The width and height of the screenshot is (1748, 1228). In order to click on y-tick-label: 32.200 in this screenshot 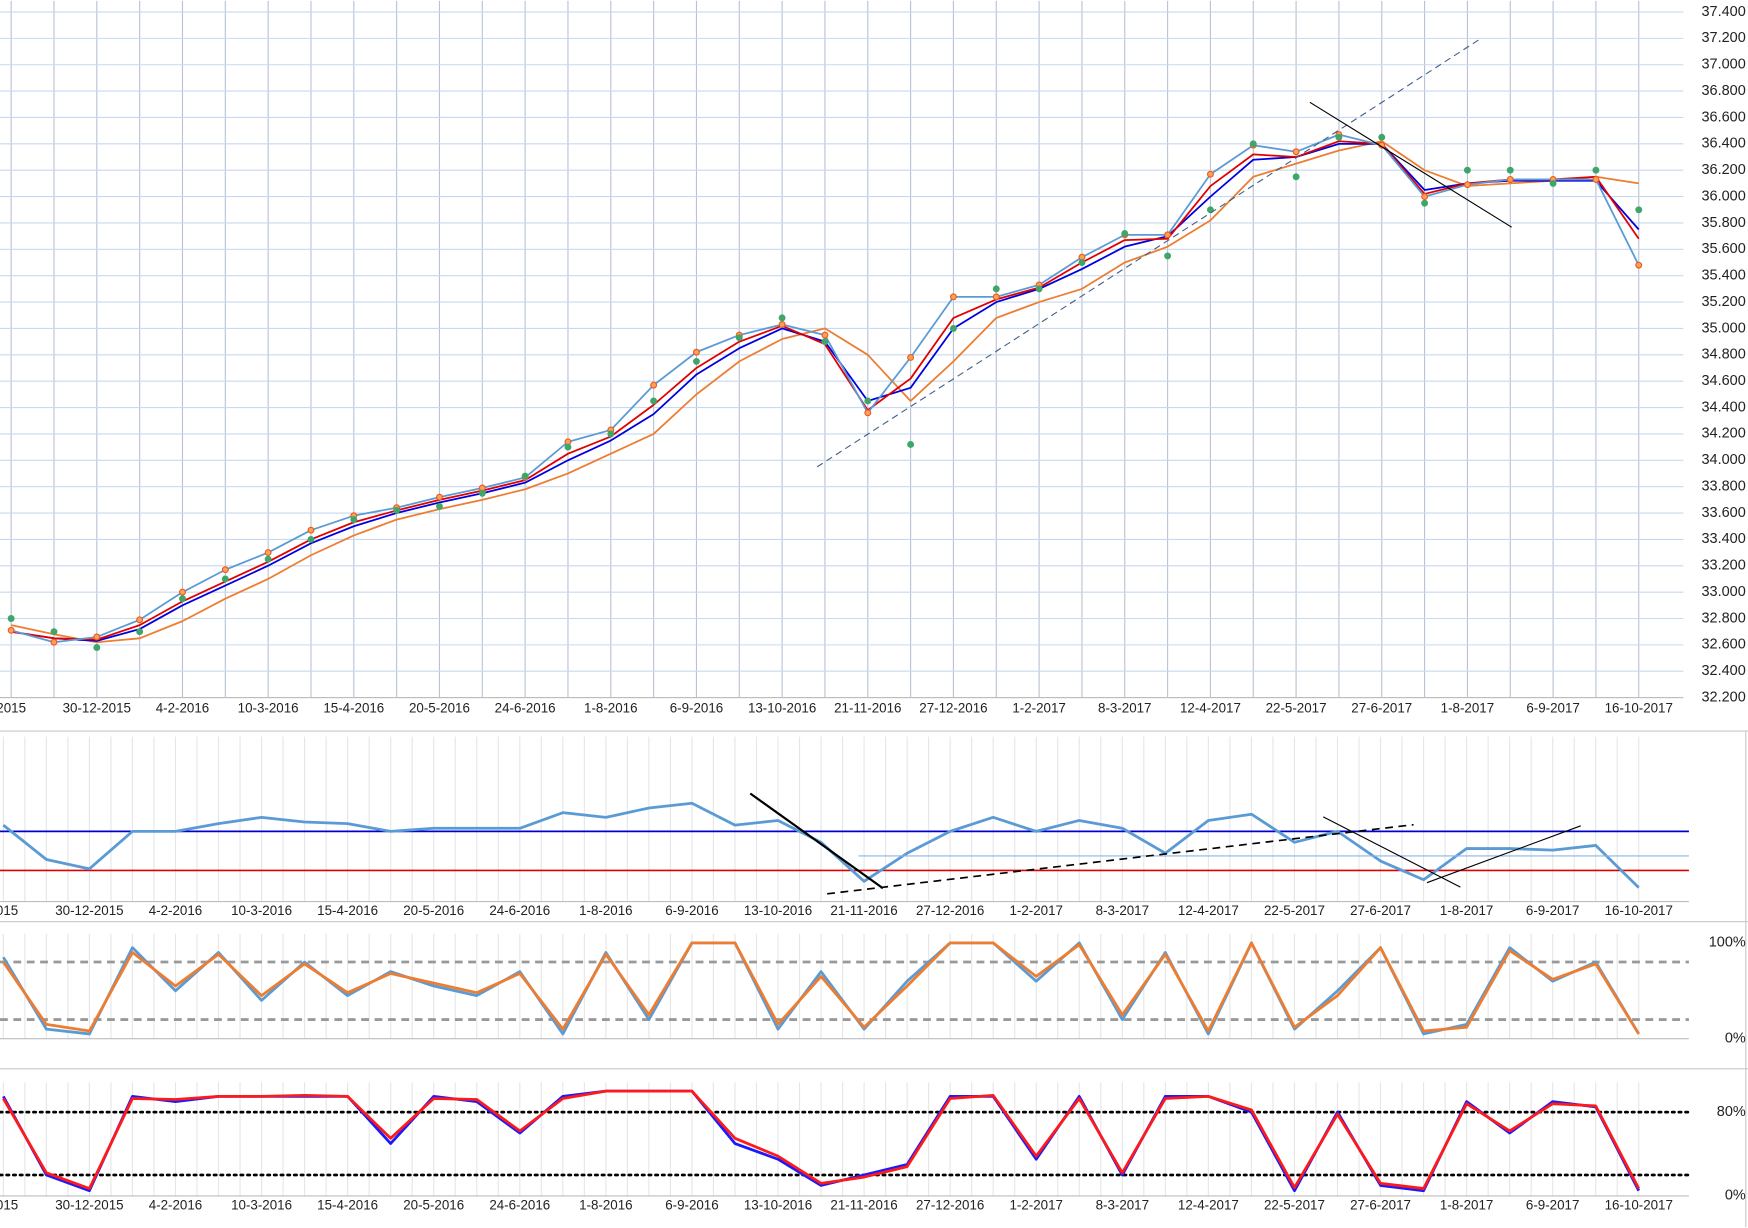, I will do `click(1723, 697)`.